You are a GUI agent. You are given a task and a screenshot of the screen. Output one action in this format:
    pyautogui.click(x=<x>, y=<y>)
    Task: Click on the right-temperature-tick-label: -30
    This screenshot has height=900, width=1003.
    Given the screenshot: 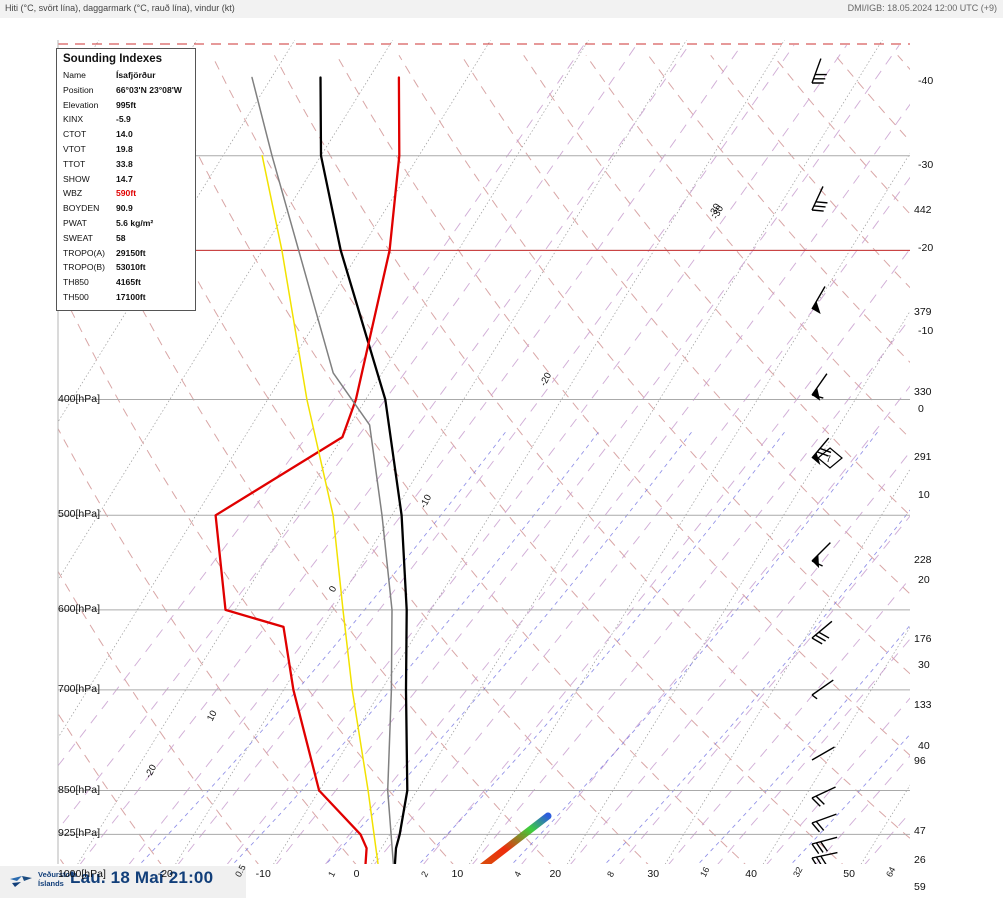 What is the action you would take?
    pyautogui.click(x=926, y=165)
    